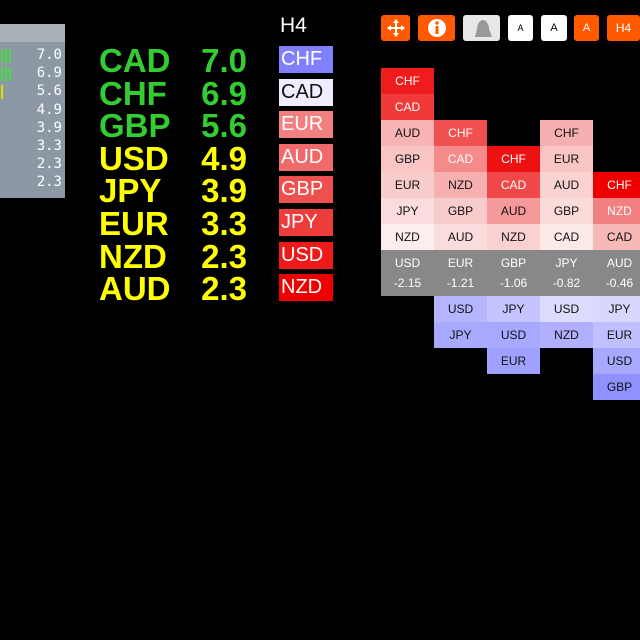  I want to click on panel-value: 3.9, so click(49, 127).